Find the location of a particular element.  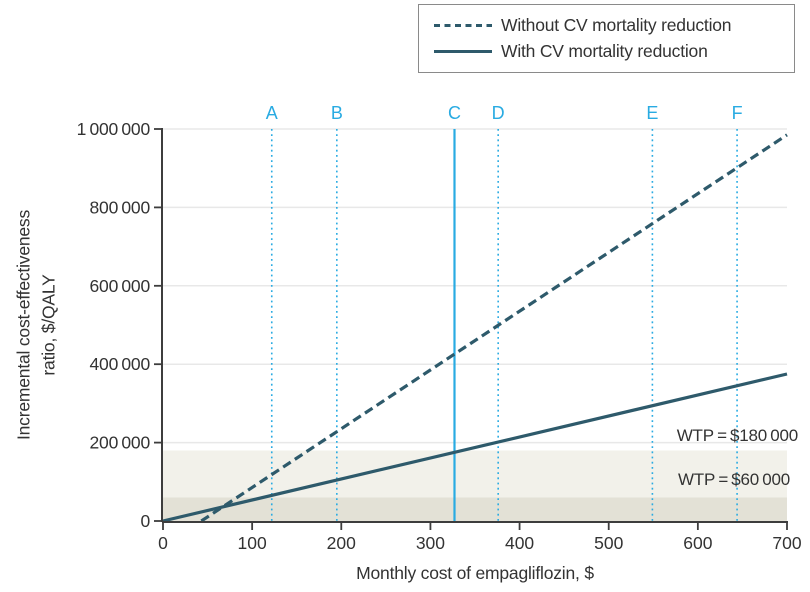

price-marker-label-F: F is located at coordinates (737, 113).